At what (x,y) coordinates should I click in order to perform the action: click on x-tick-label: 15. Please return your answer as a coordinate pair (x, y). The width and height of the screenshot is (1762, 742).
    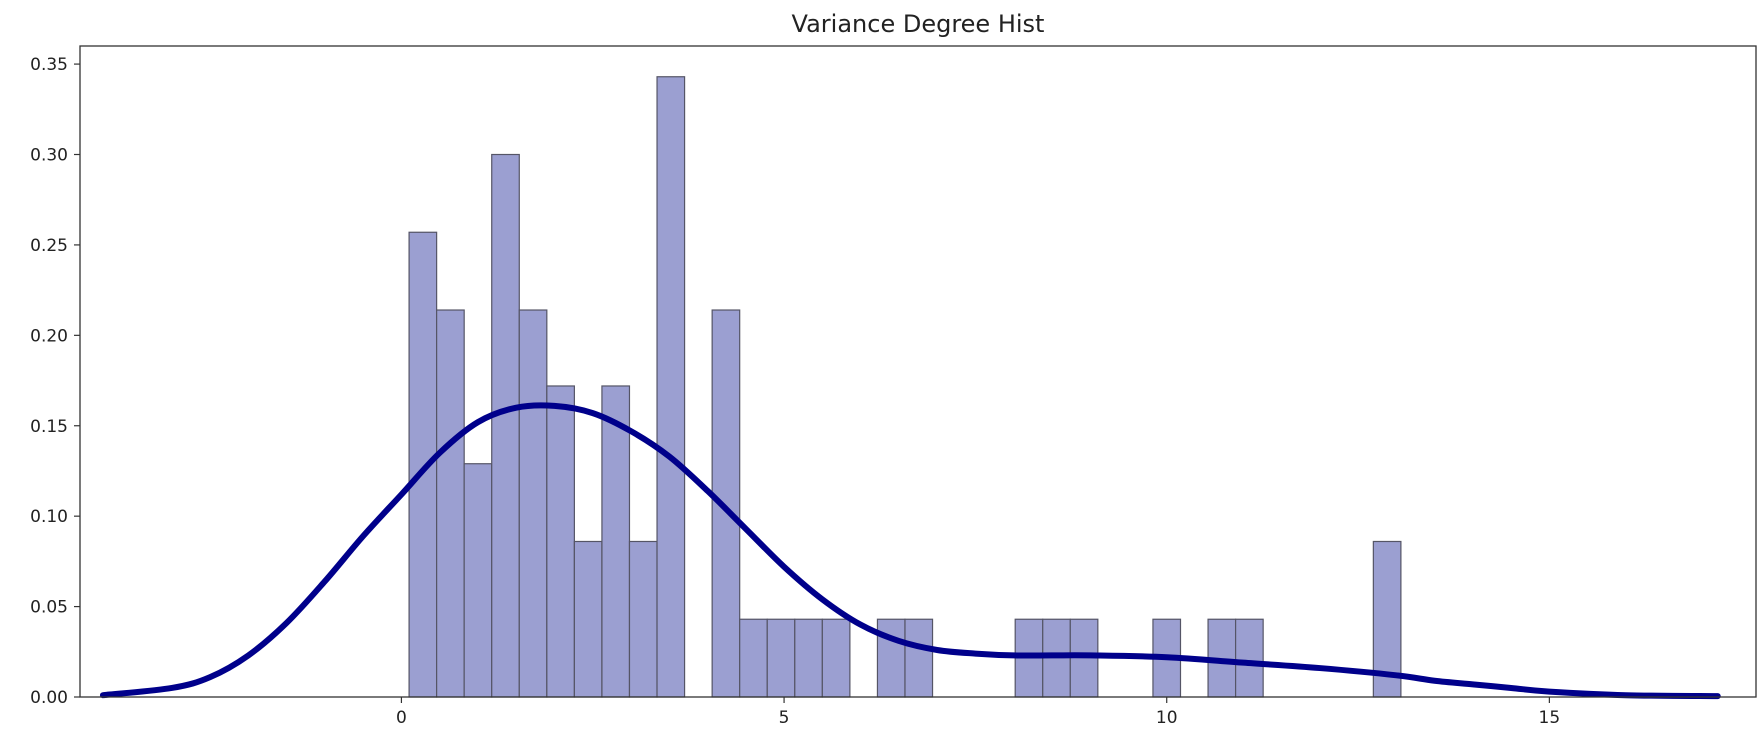
    Looking at the image, I should click on (1550, 718).